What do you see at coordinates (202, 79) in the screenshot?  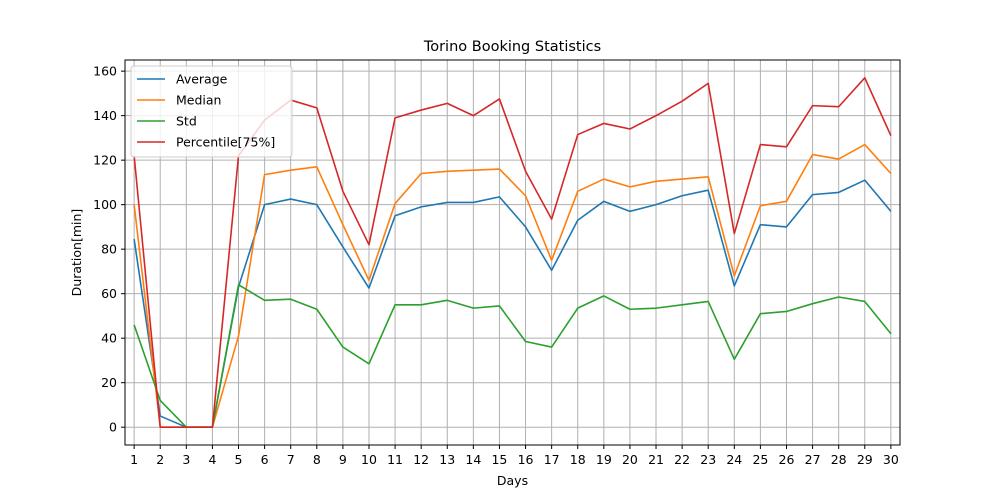 I see `legend-label-average: Average` at bounding box center [202, 79].